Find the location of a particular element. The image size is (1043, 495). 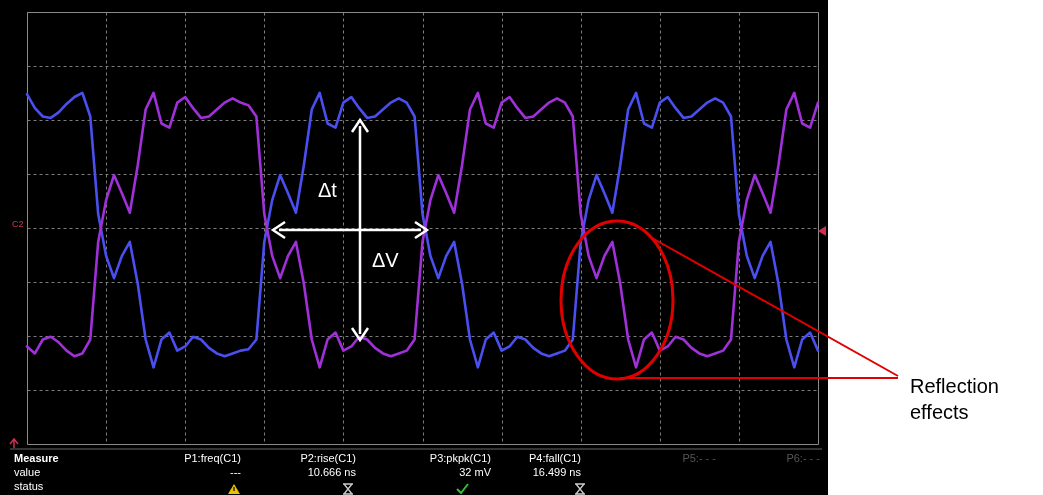

text: status is located at coordinates (29, 486).